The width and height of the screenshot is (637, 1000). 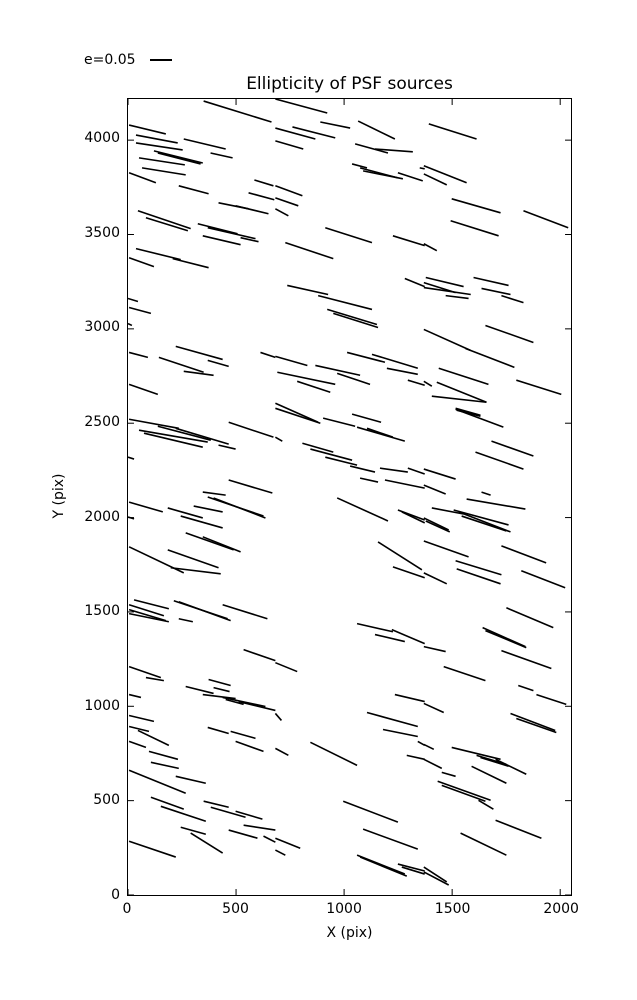 I want to click on x-tick-label: 0, so click(x=127, y=909).